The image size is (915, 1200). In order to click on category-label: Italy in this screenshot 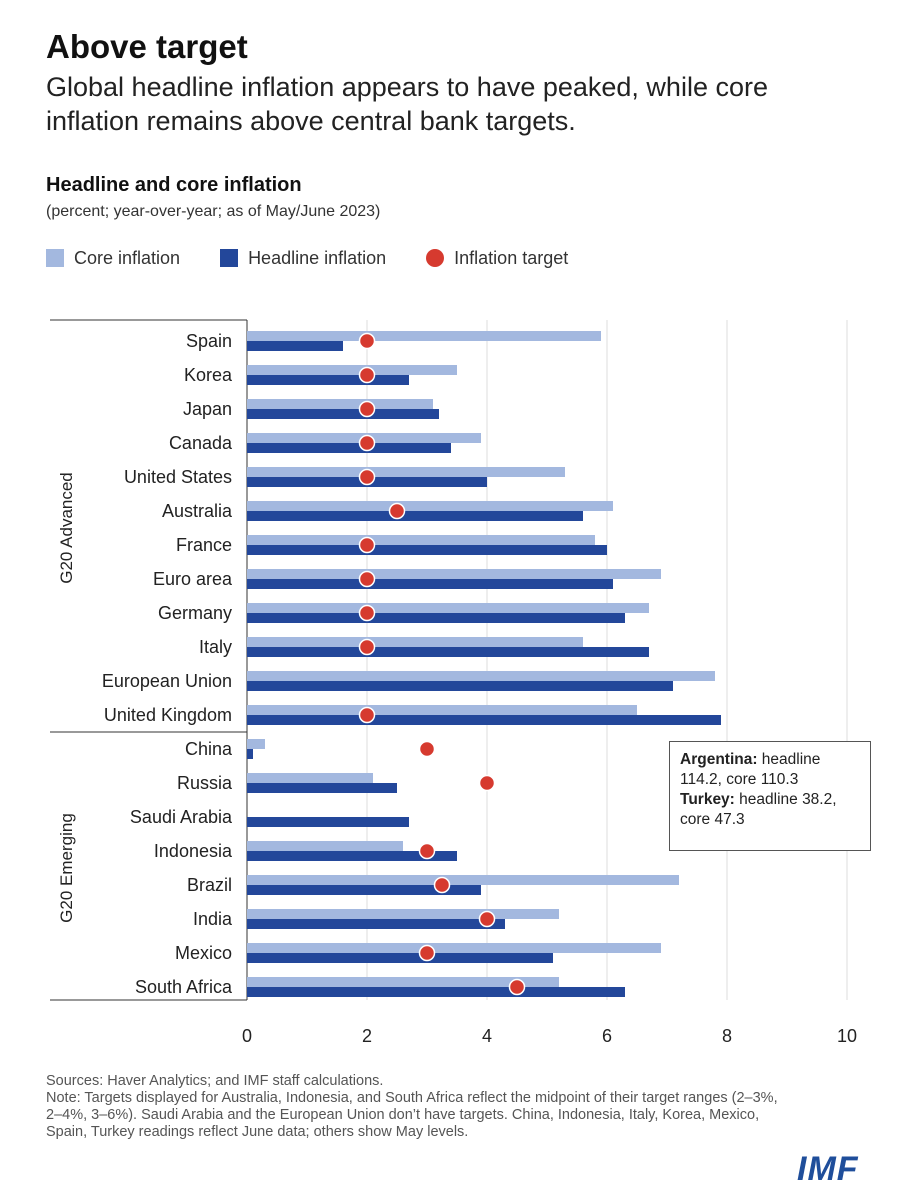, I will do `click(215, 647)`.